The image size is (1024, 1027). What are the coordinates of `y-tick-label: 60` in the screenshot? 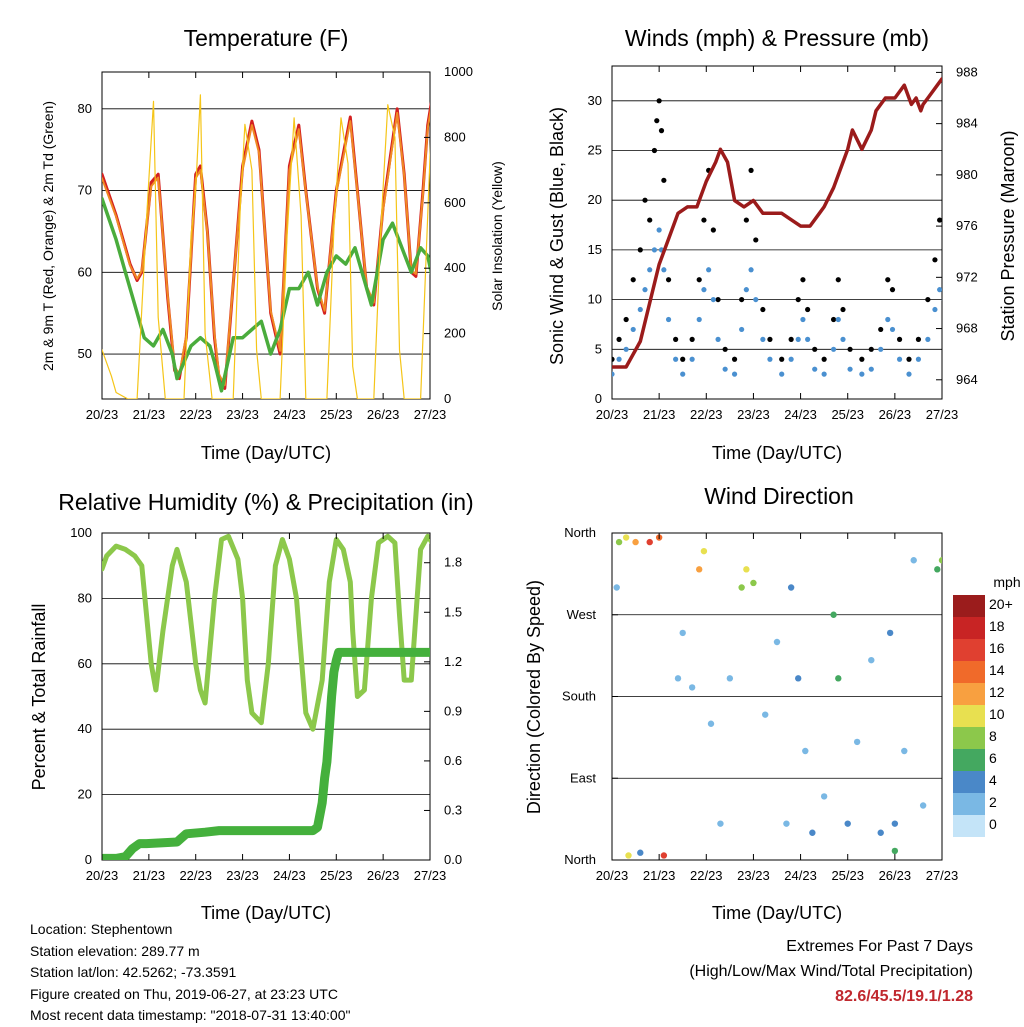 It's located at (85, 271).